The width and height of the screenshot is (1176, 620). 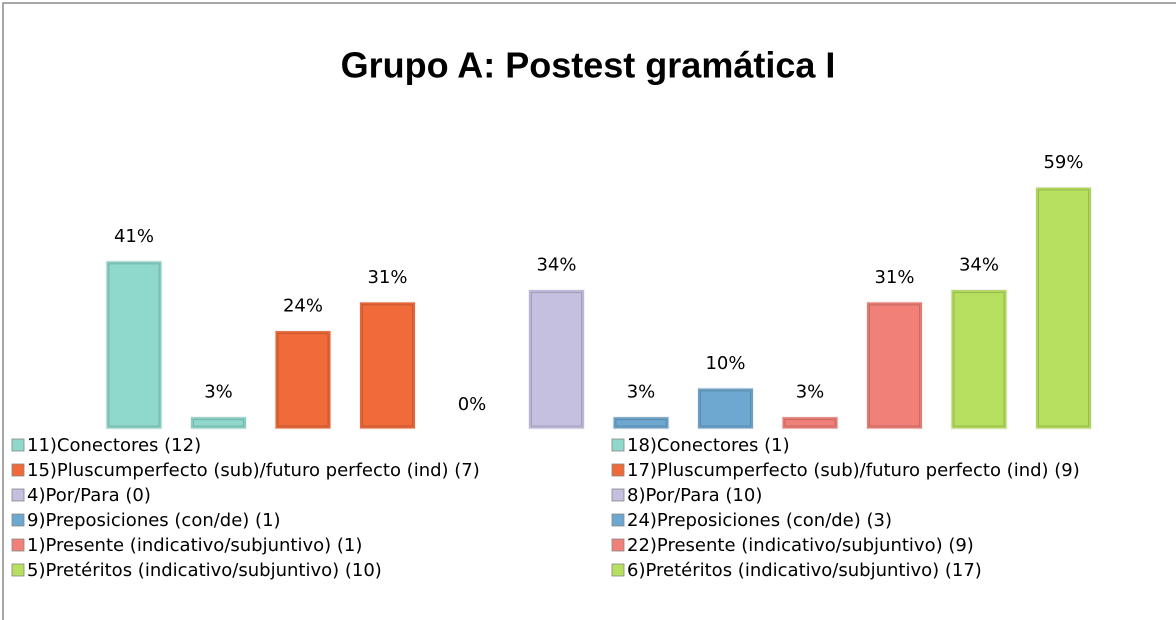 What do you see at coordinates (134, 236) in the screenshot?
I see `data-label: 41%` at bounding box center [134, 236].